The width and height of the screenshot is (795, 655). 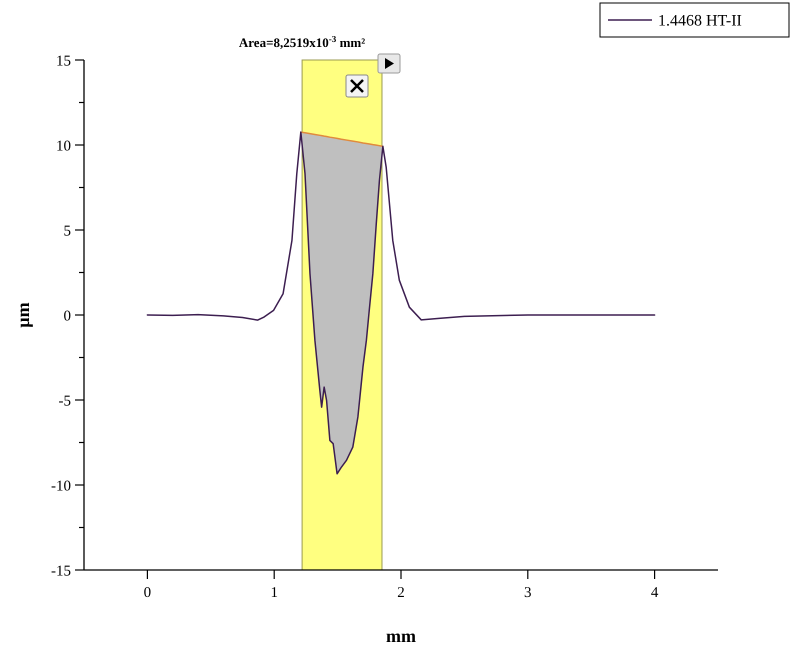 What do you see at coordinates (528, 593) in the screenshot?
I see `x-tick-label: 3` at bounding box center [528, 593].